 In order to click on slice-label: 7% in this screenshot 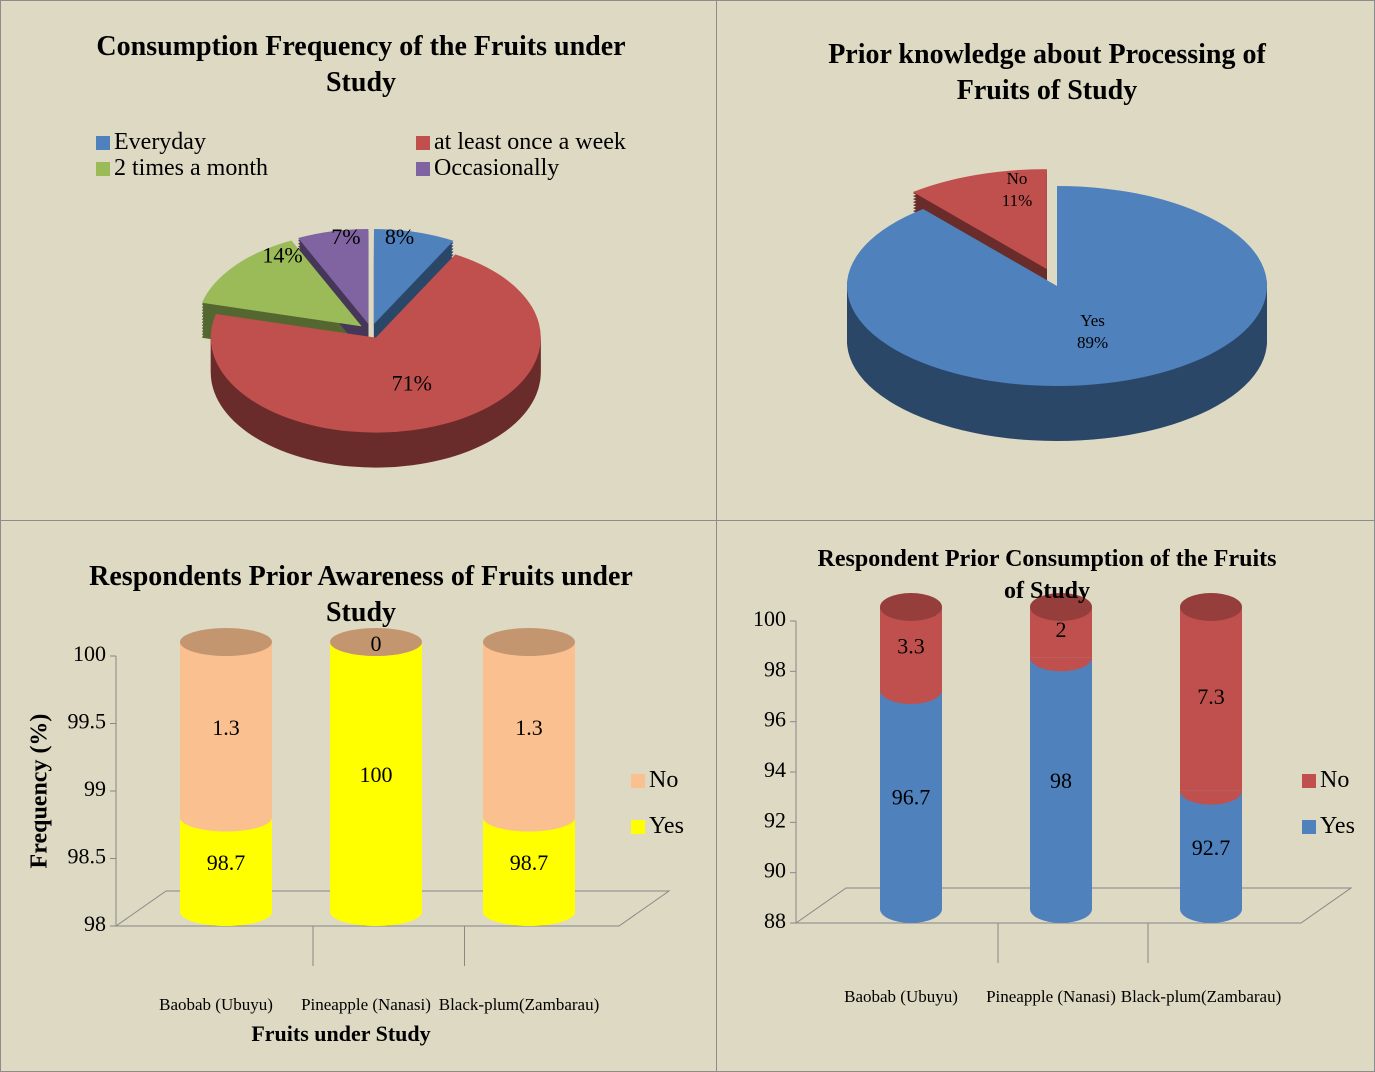, I will do `click(345, 236)`.